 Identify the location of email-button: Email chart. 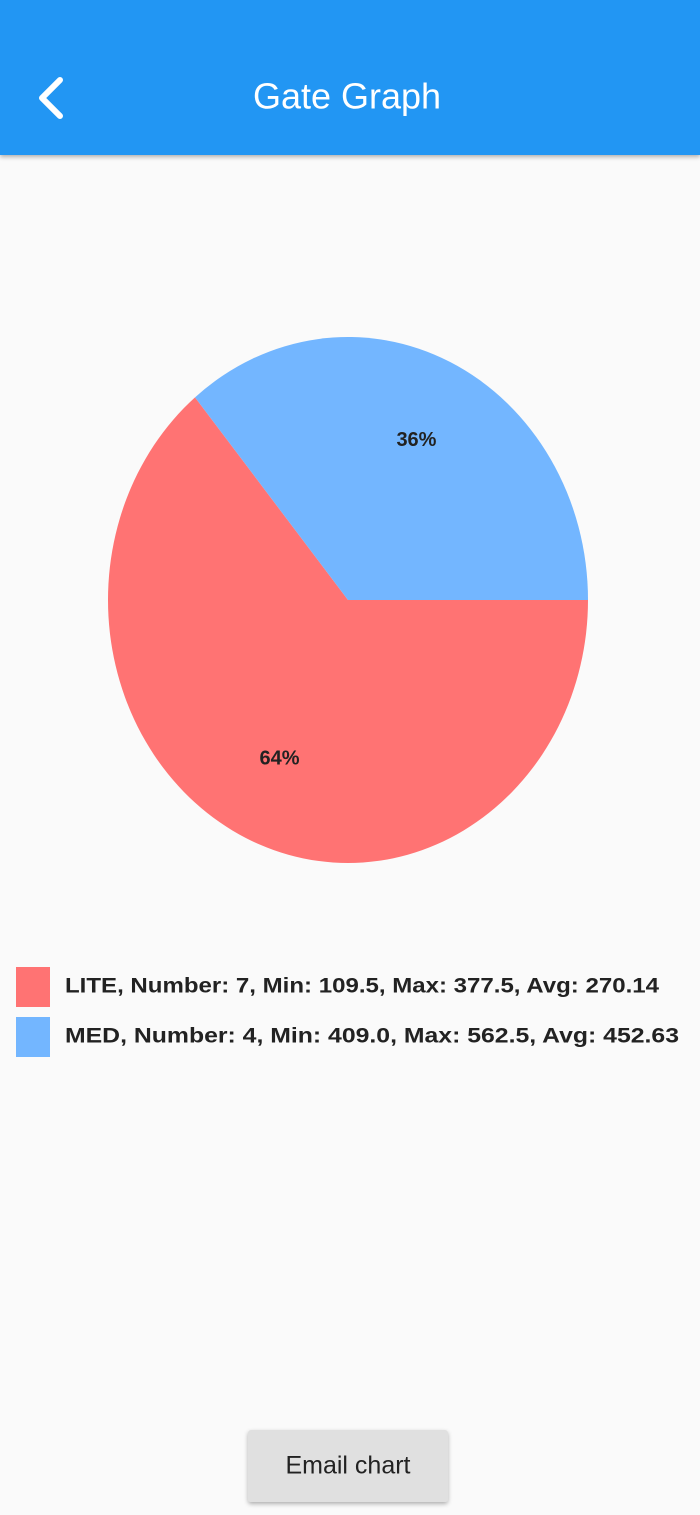
(348, 1466).